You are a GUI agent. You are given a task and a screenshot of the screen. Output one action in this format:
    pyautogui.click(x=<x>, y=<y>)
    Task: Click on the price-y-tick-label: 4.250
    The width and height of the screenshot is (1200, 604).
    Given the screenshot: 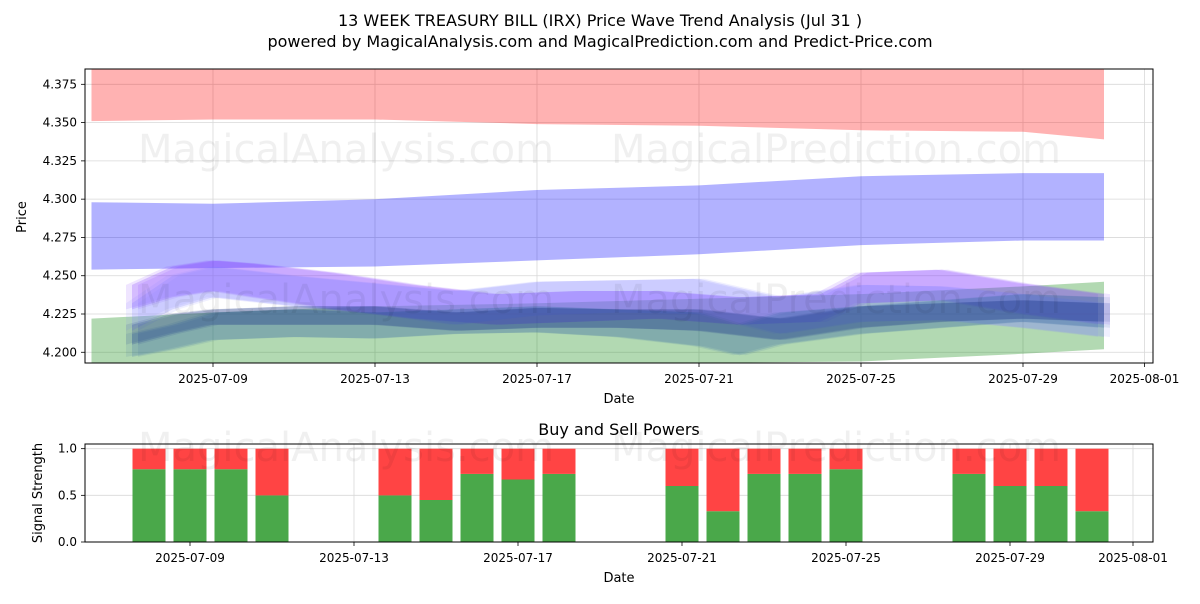 What is the action you would take?
    pyautogui.click(x=60, y=276)
    